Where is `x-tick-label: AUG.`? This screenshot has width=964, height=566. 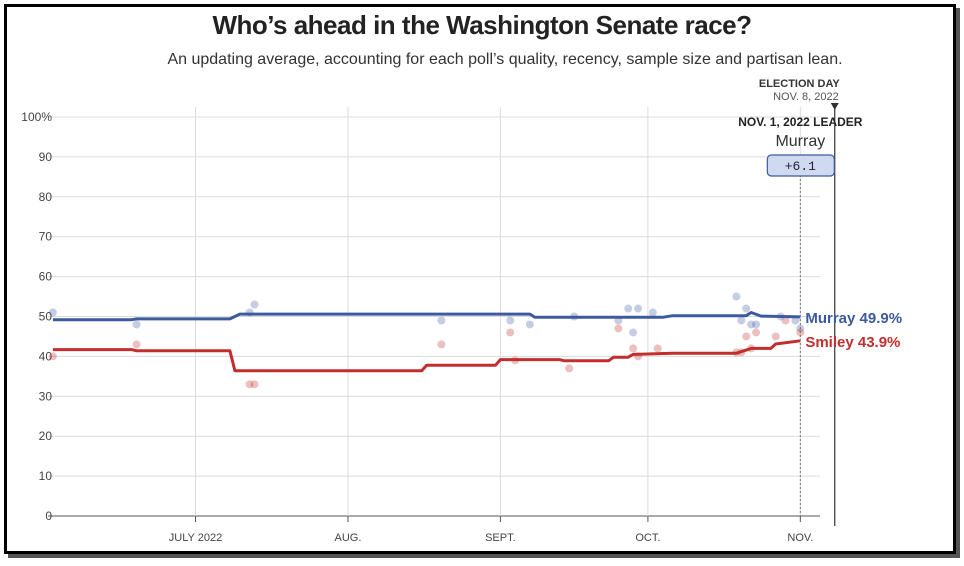
x-tick-label: AUG. is located at coordinates (347, 538).